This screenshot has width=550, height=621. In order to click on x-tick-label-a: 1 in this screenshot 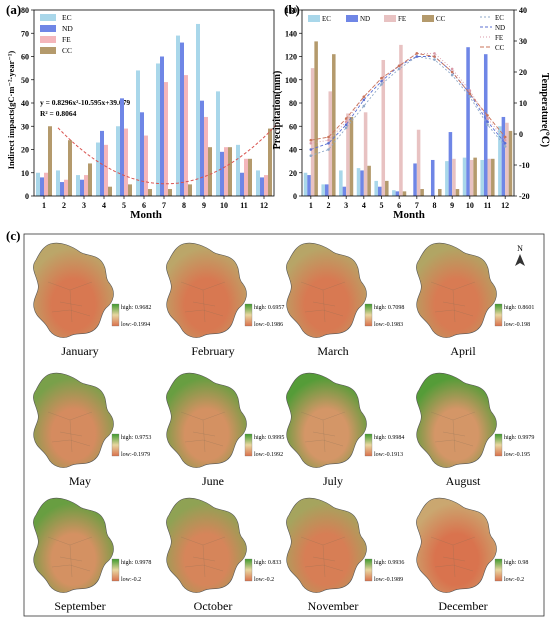, I will do `click(44, 205)`.